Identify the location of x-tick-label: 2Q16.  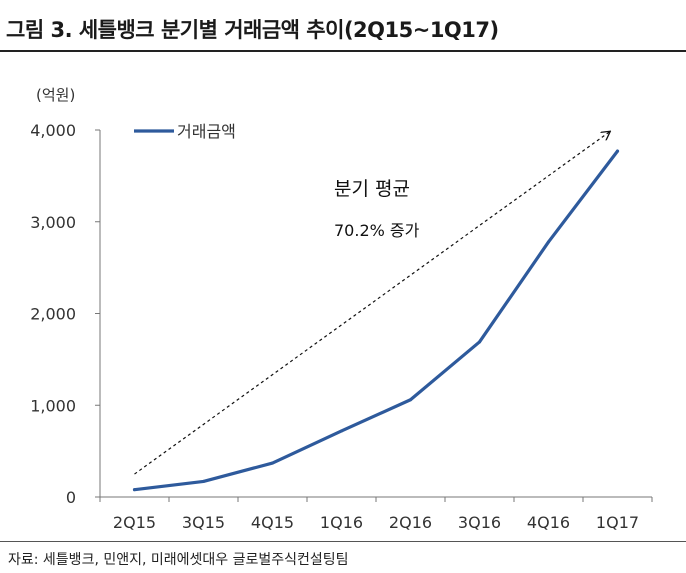
(410, 522).